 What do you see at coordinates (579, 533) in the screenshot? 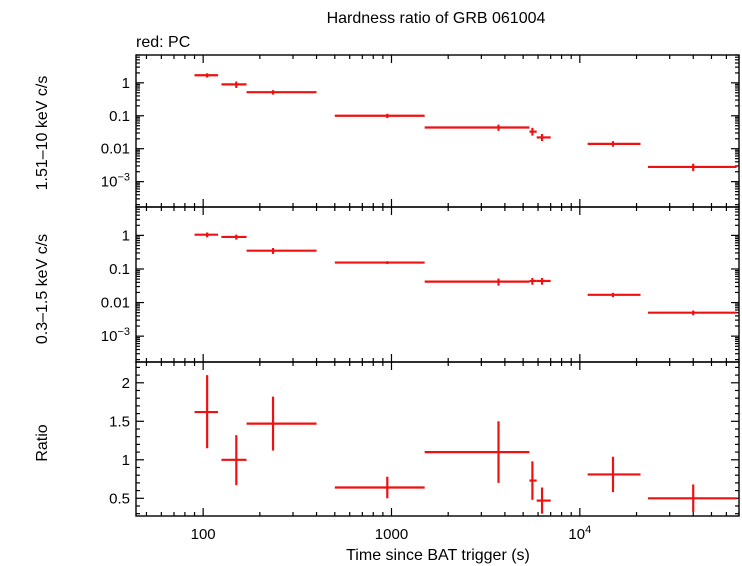
I see `x-tick-label: 10⁴` at bounding box center [579, 533].